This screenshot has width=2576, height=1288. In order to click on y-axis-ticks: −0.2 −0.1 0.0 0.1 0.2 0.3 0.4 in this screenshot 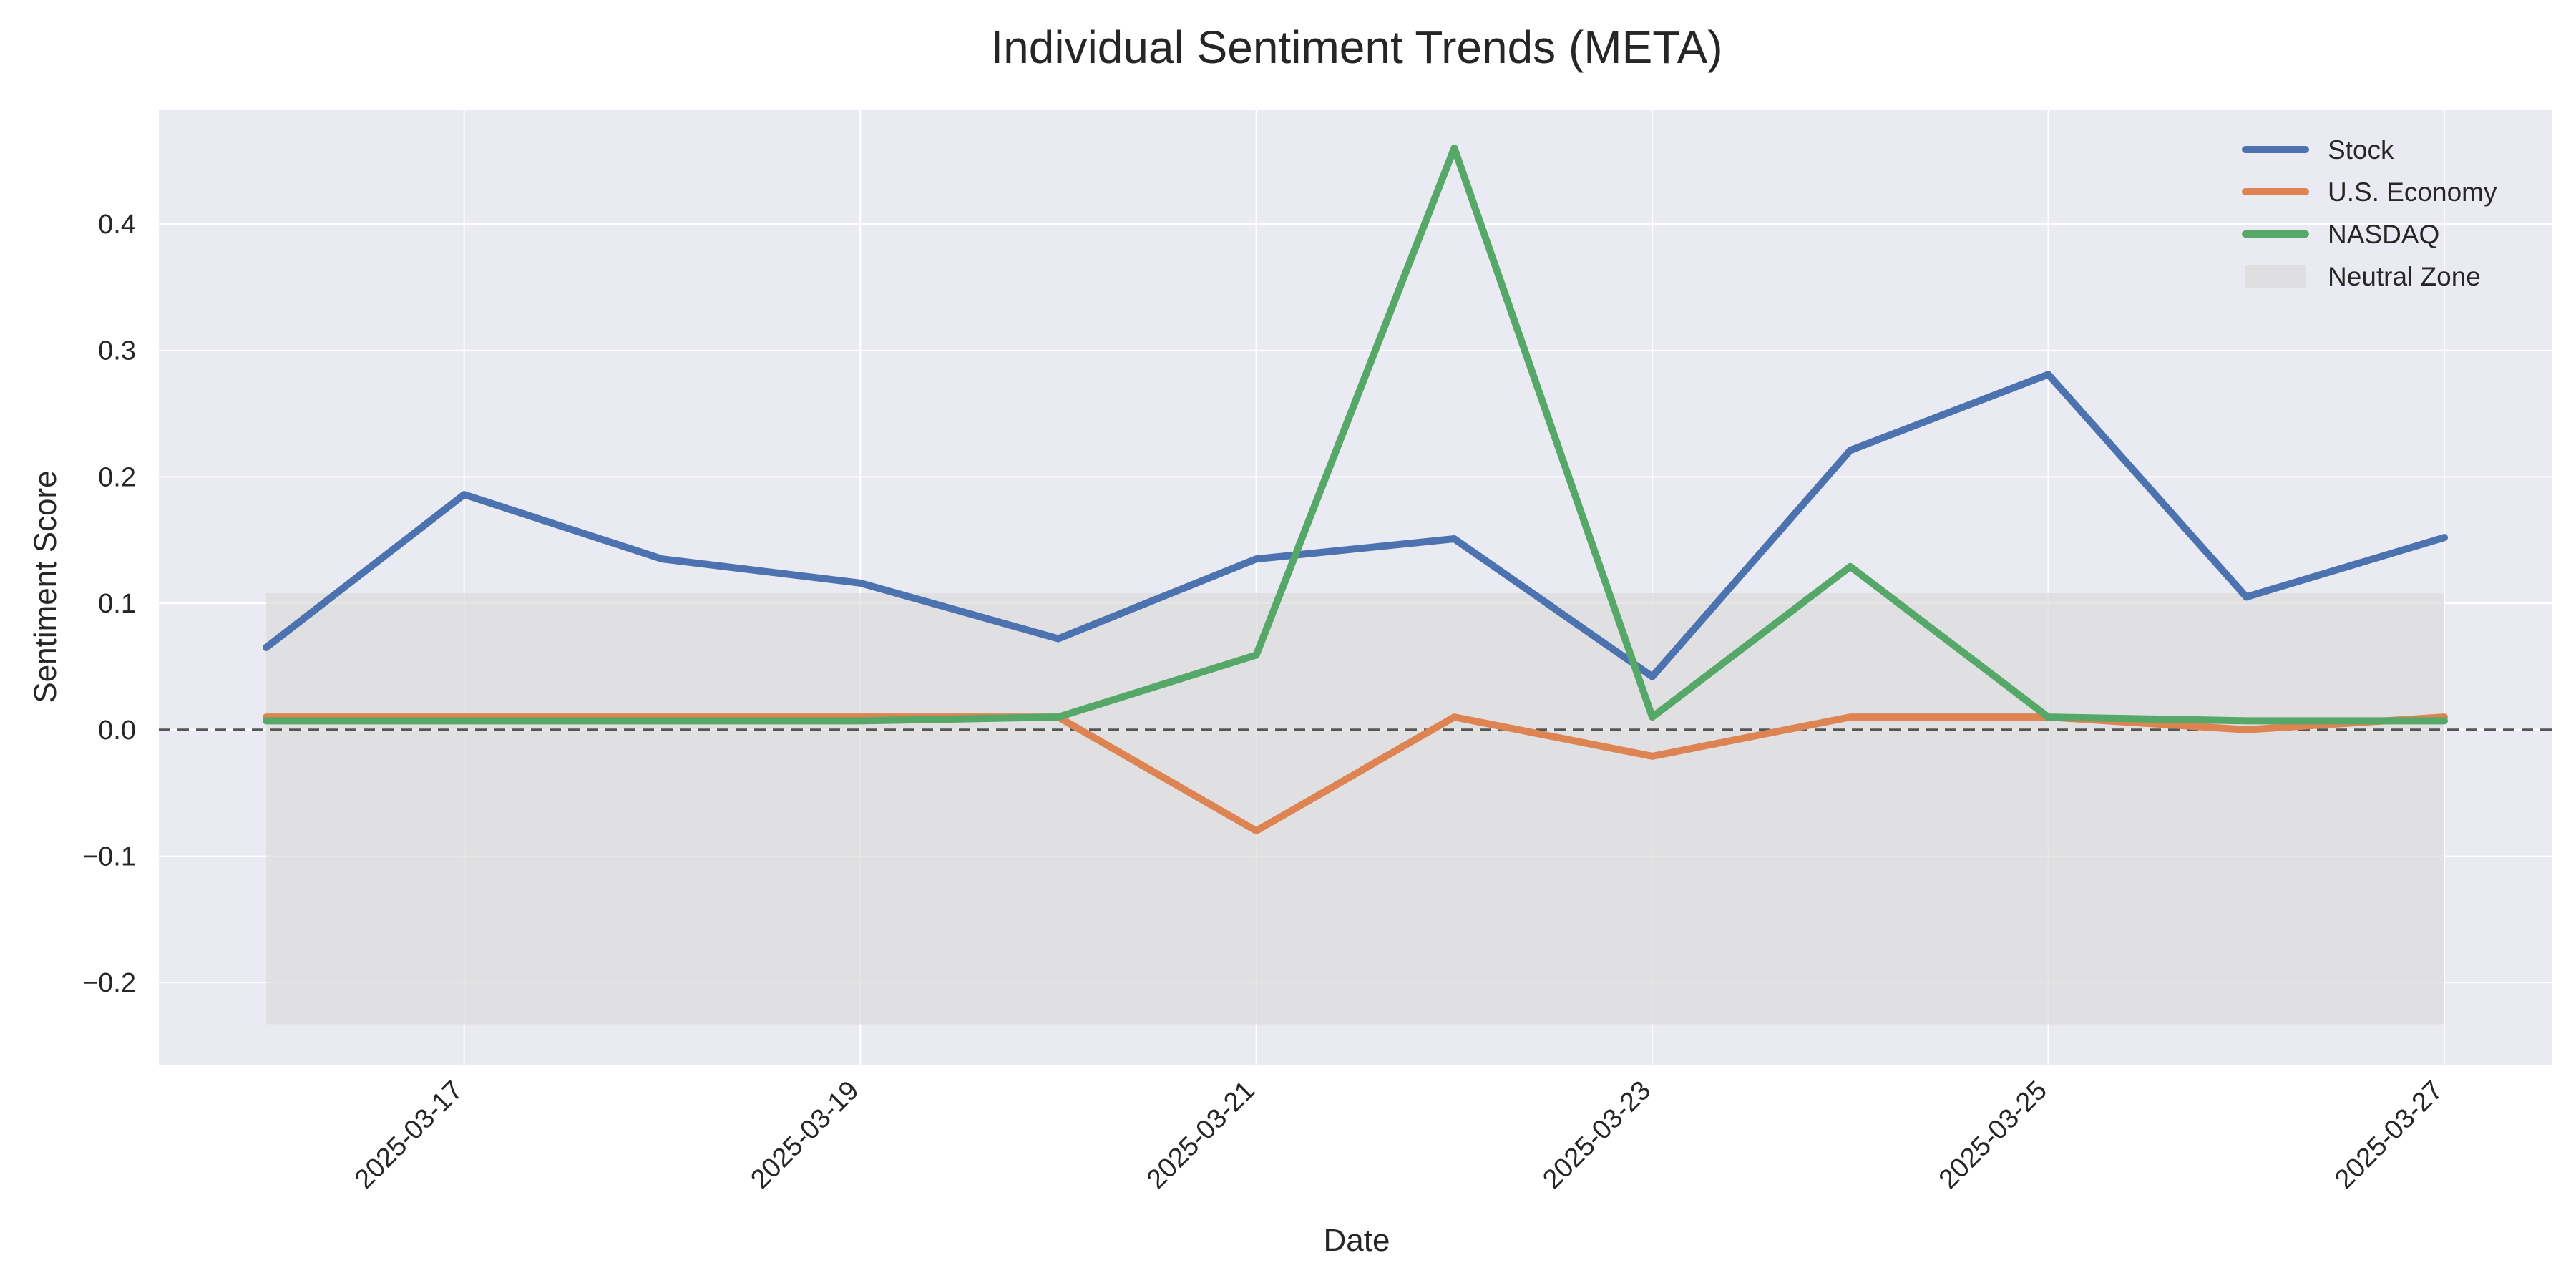, I will do `click(109, 604)`.